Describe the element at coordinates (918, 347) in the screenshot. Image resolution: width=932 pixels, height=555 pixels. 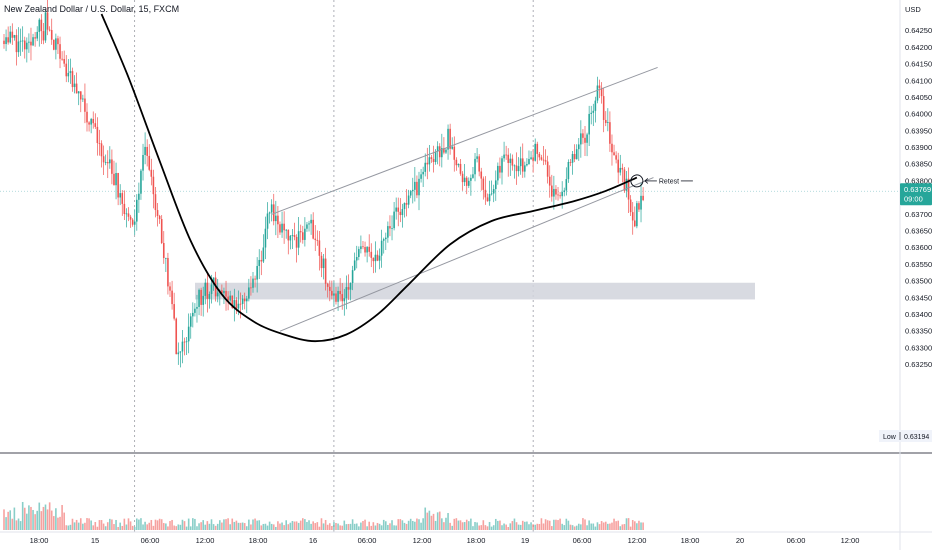
I see `price-tick-label: 0.63300` at that location.